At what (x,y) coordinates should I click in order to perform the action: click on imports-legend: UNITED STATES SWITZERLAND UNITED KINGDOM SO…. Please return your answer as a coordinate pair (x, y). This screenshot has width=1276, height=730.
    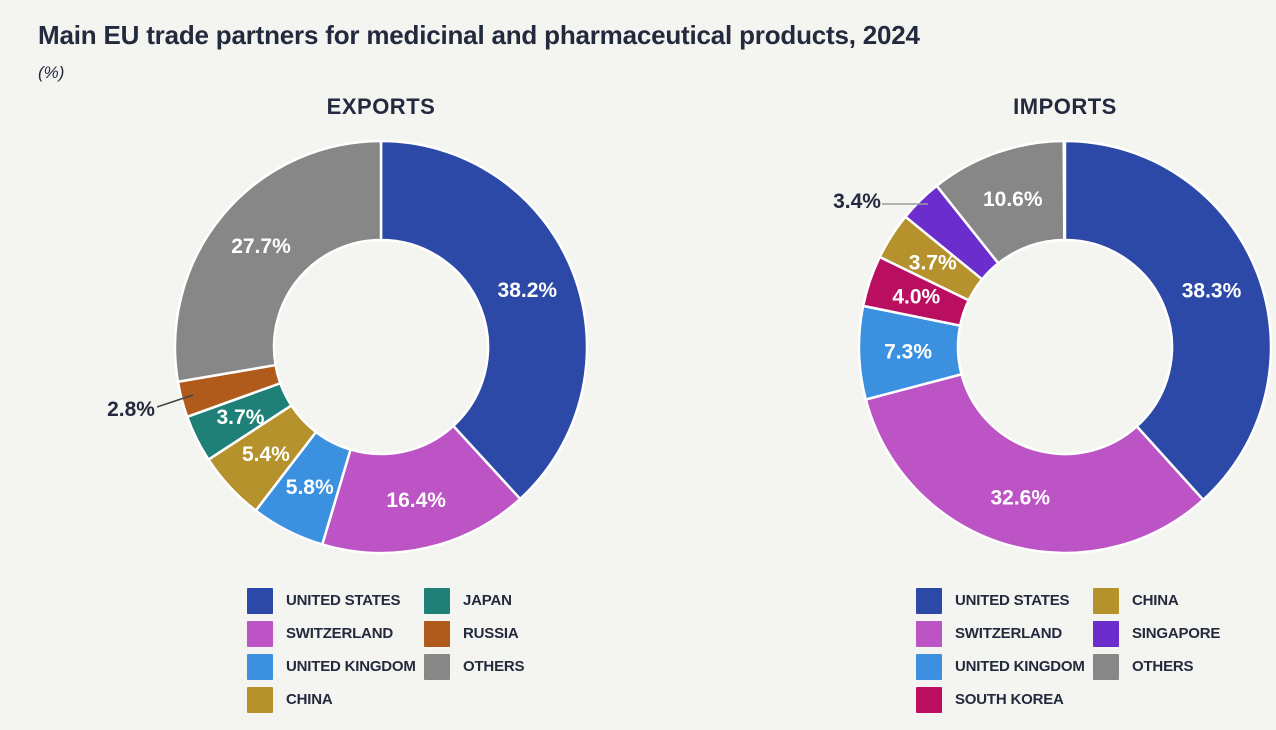
    Looking at the image, I should click on (1093, 650).